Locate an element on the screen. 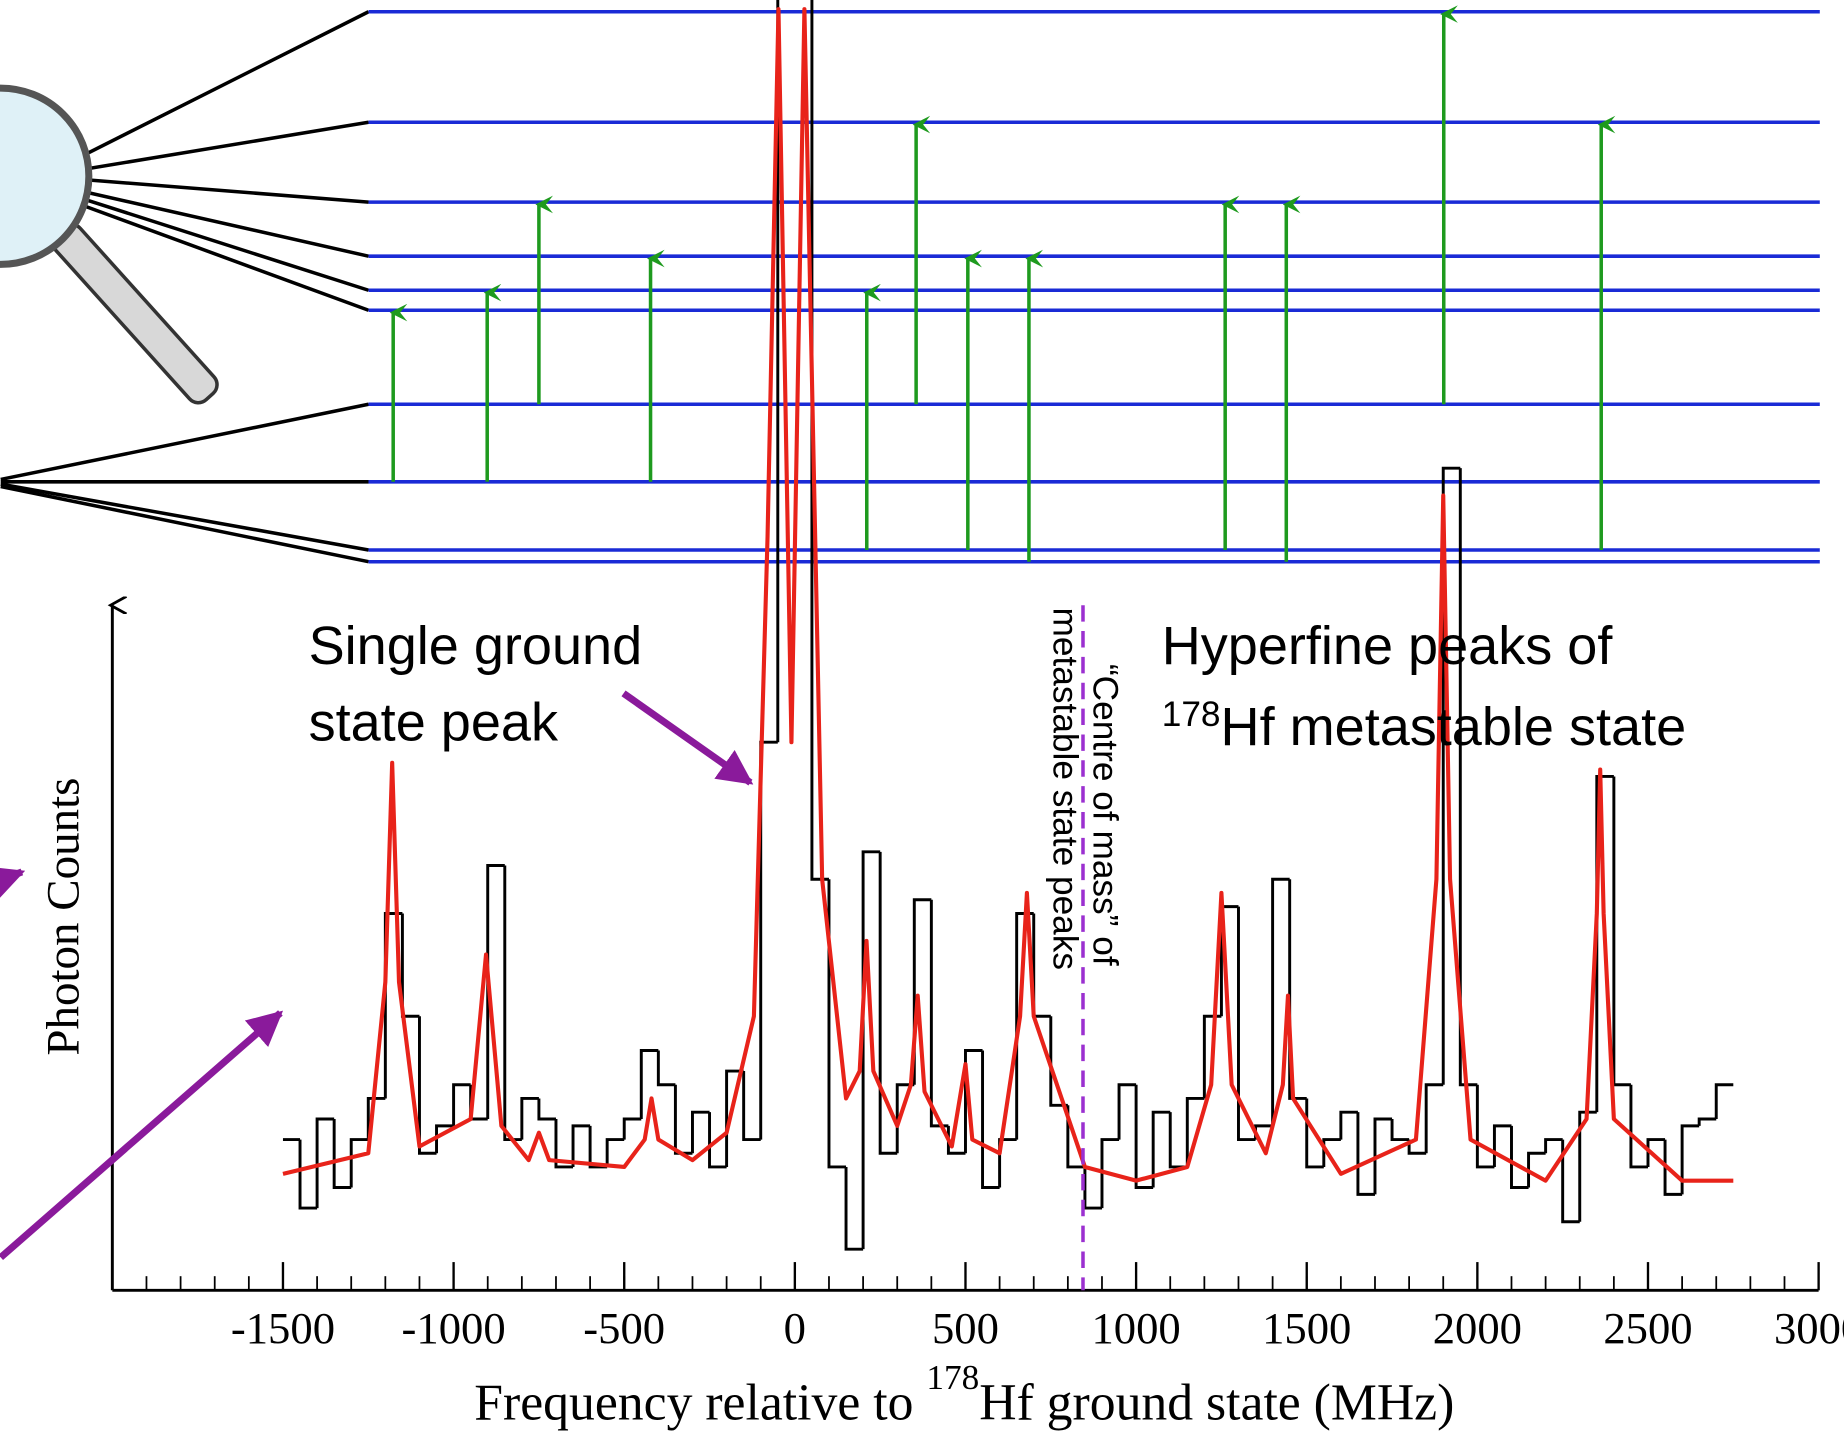 The image size is (1844, 1436). magnifier is located at coordinates (109, 244).